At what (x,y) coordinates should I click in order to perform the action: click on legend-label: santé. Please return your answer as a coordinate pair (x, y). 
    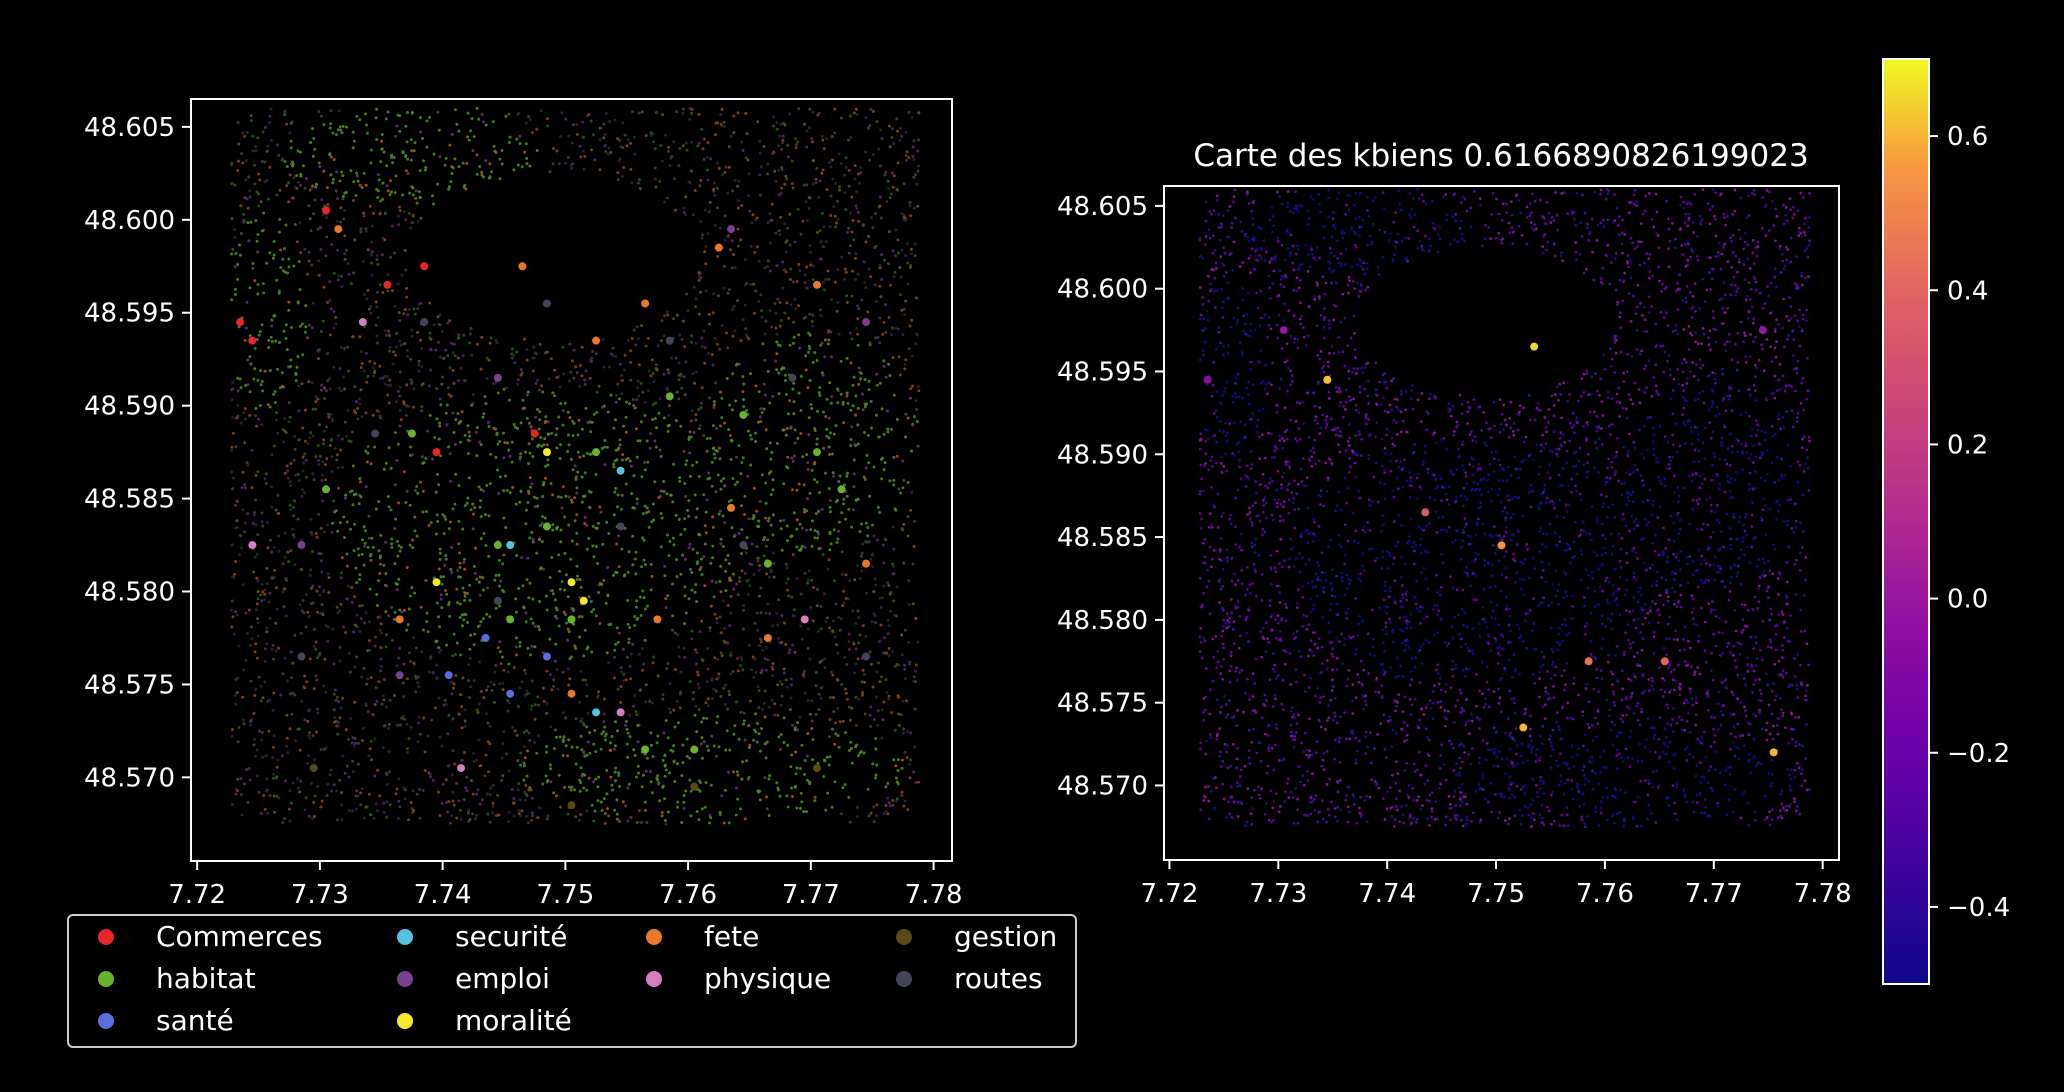
    Looking at the image, I should click on (195, 1020).